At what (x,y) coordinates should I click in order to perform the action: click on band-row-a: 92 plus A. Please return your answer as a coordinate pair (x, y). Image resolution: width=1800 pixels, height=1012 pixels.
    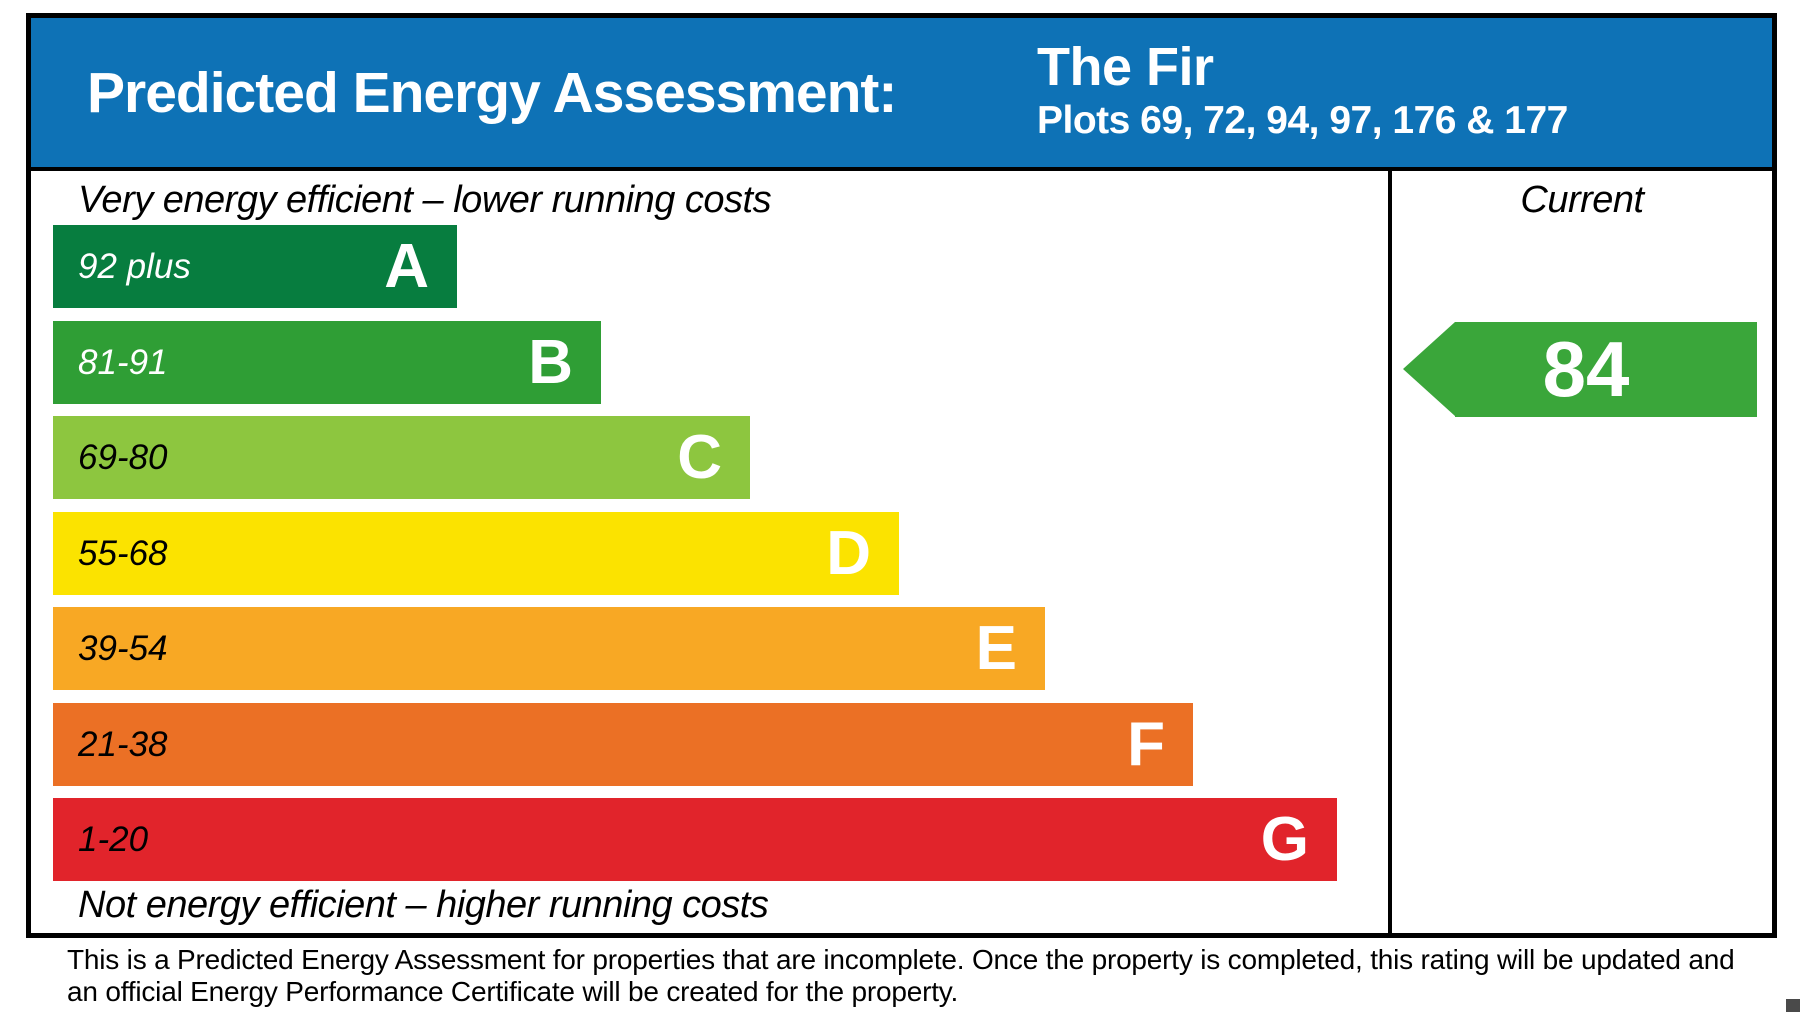
    Looking at the image, I should click on (255, 266).